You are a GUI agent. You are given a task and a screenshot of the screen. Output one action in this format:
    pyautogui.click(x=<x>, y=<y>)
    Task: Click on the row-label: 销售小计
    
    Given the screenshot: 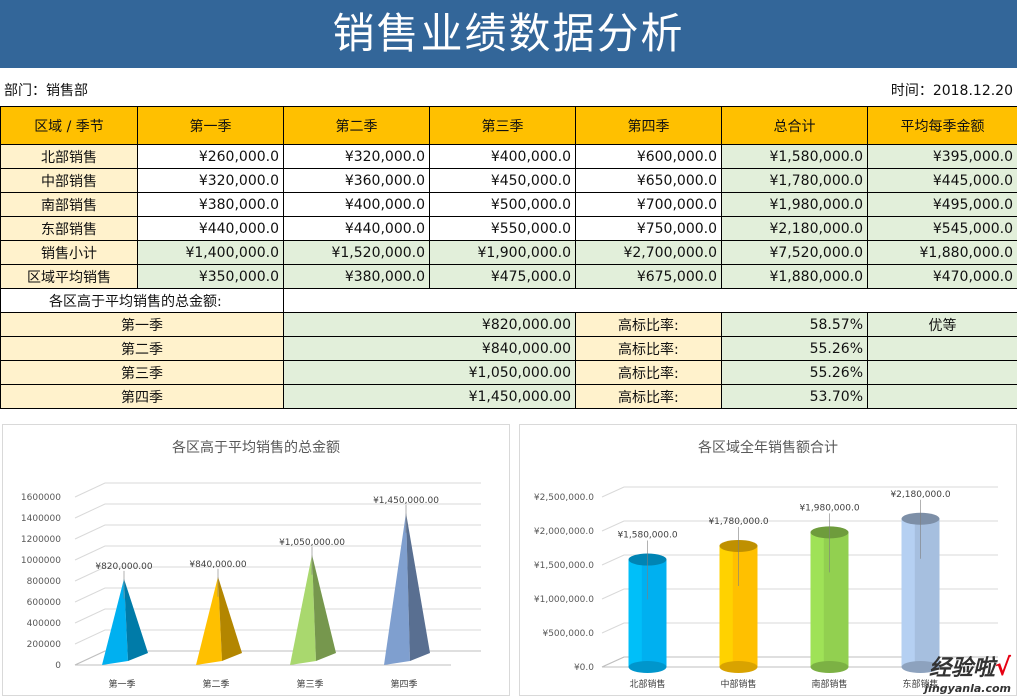 What is the action you would take?
    pyautogui.click(x=69, y=253)
    